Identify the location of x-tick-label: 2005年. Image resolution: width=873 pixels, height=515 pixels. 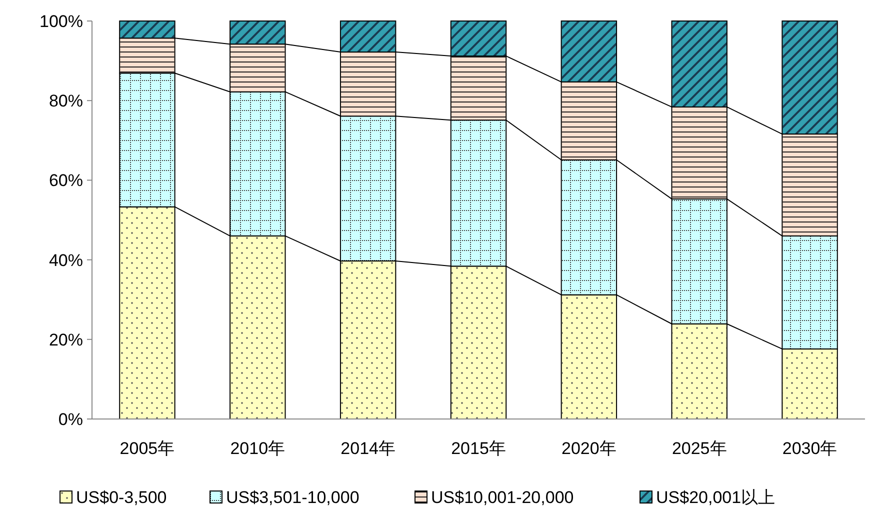
(147, 448).